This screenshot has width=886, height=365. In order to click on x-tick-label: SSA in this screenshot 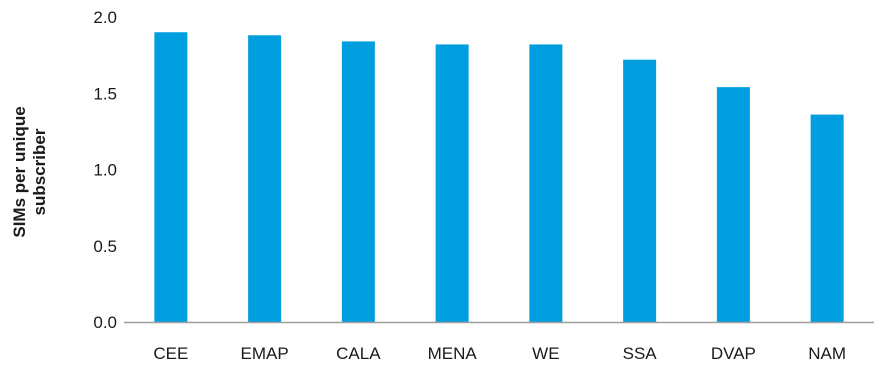, I will do `click(640, 353)`.